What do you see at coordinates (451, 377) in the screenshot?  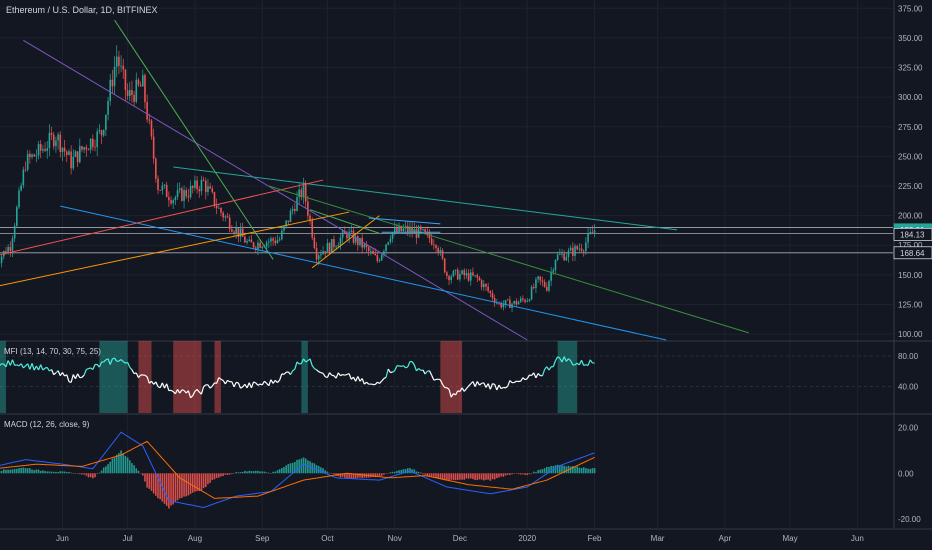 I see `mfi-zone` at bounding box center [451, 377].